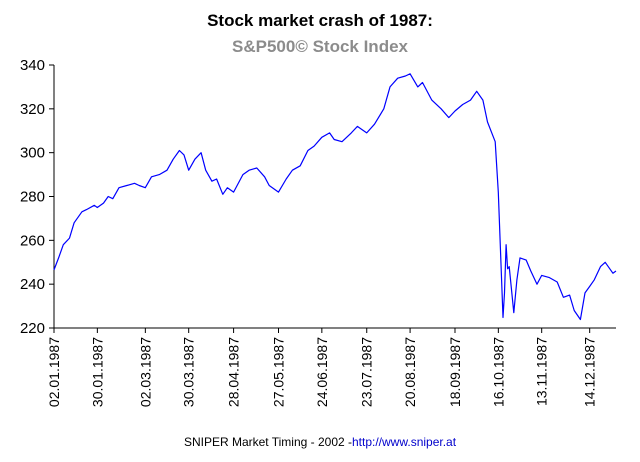 The width and height of the screenshot is (640, 462). I want to click on y-tick-label: 300, so click(32, 153).